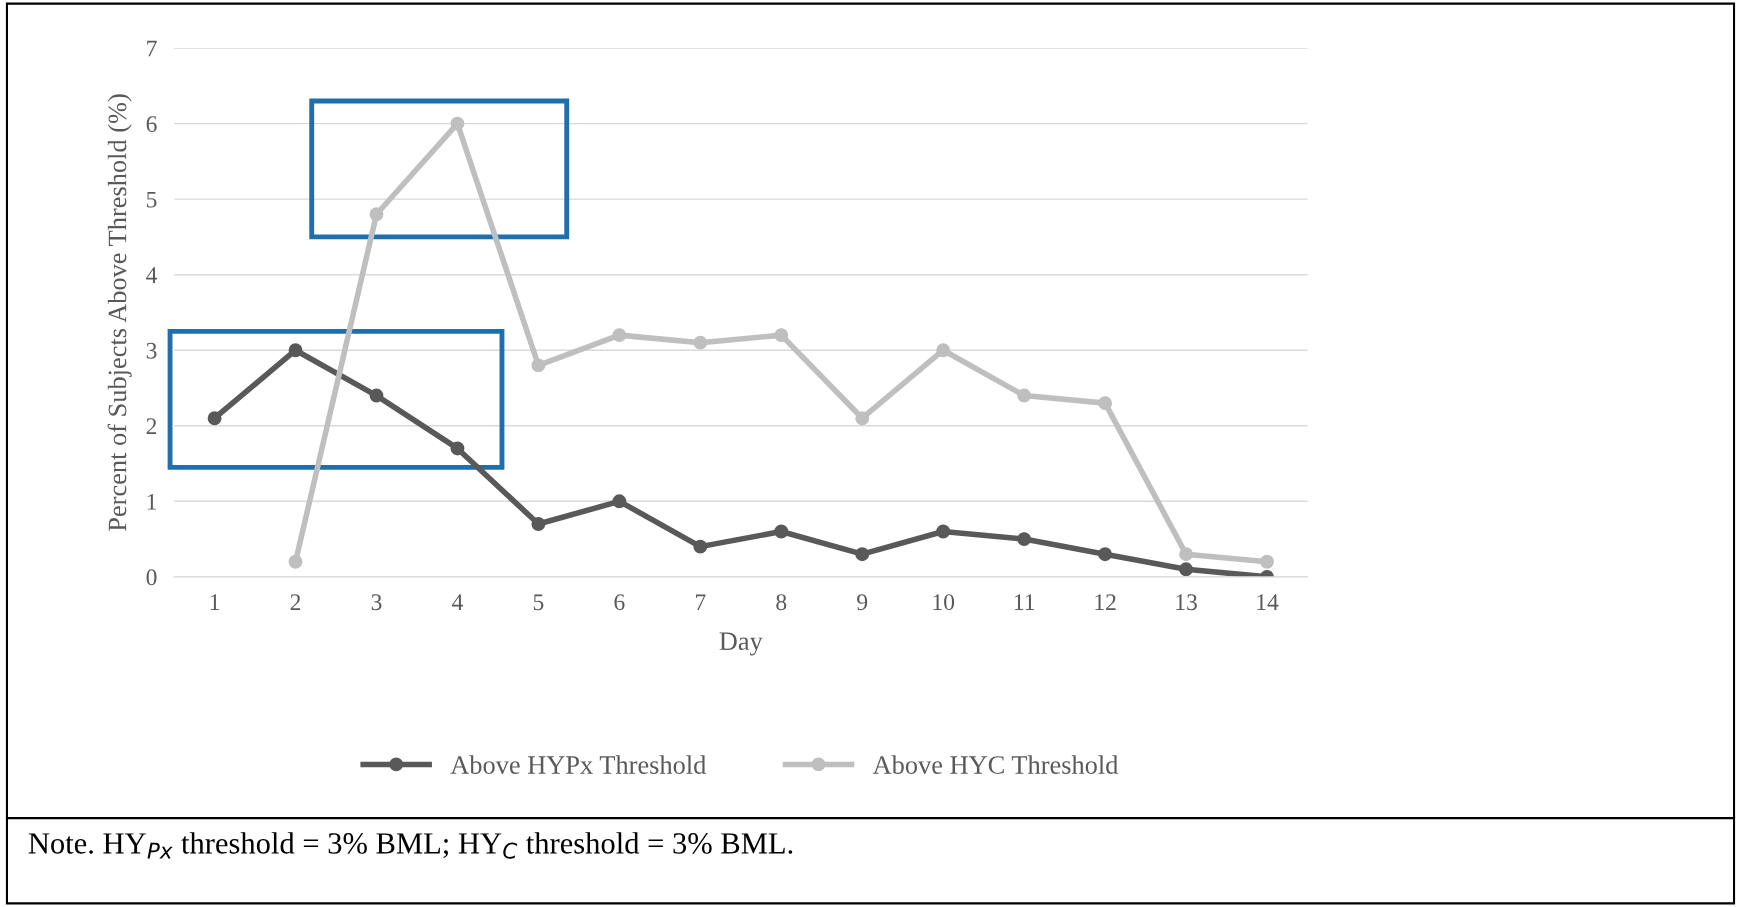  Describe the element at coordinates (151, 124) in the screenshot. I see `y-tick-label: 6` at that location.